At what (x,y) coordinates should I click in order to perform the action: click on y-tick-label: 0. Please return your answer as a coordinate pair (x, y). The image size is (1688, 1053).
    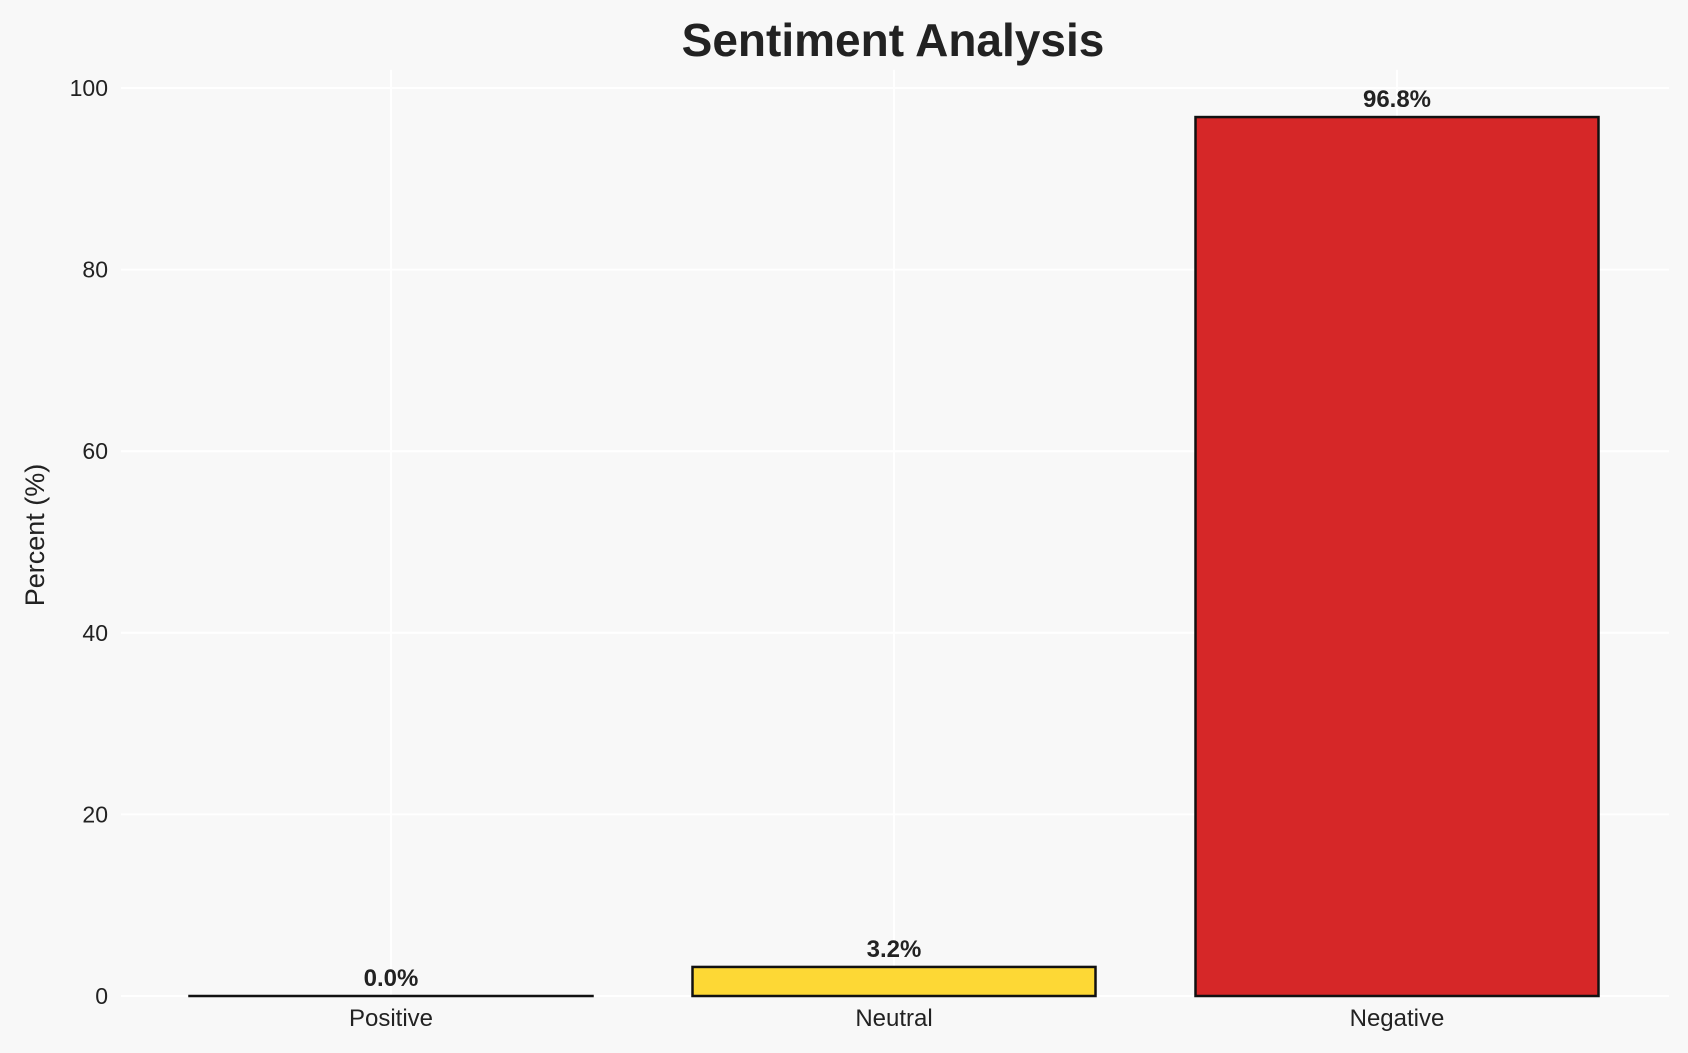
    Looking at the image, I should click on (101, 996).